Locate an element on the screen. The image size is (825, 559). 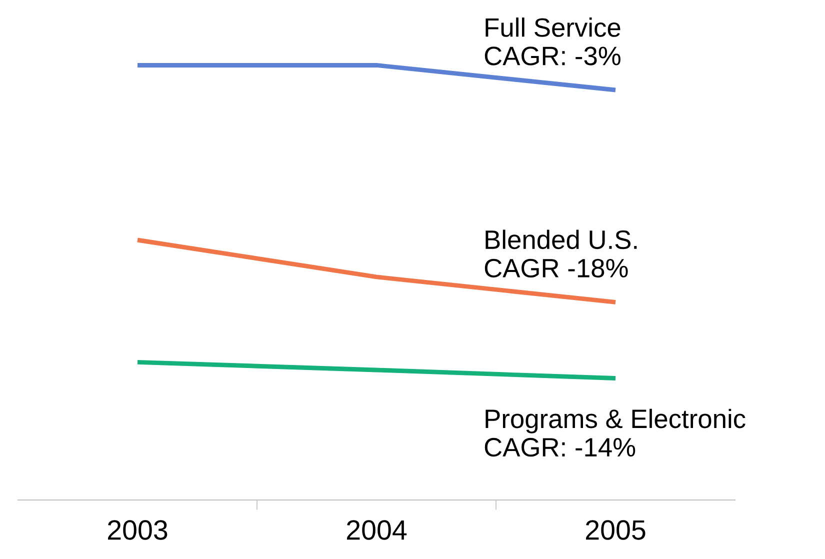
series-label: Full Service CAGR: -3% is located at coordinates (552, 42).